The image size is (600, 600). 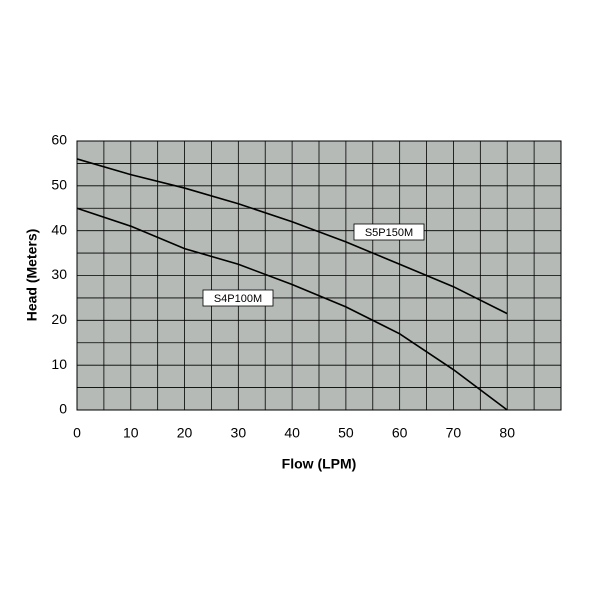 I want to click on y-tick-label: 10, so click(x=59, y=364).